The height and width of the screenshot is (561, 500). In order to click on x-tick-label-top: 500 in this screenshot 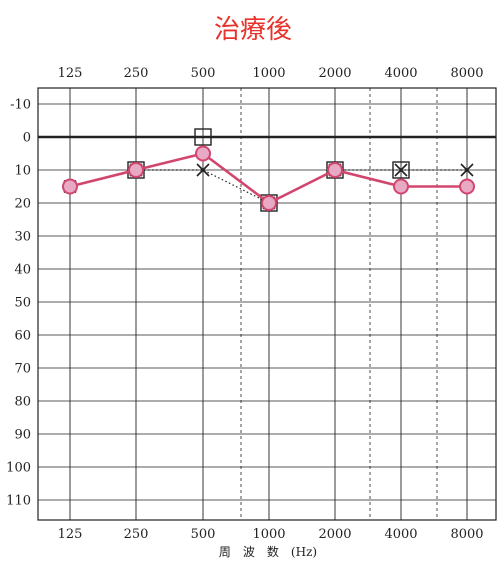, I will do `click(203, 73)`.